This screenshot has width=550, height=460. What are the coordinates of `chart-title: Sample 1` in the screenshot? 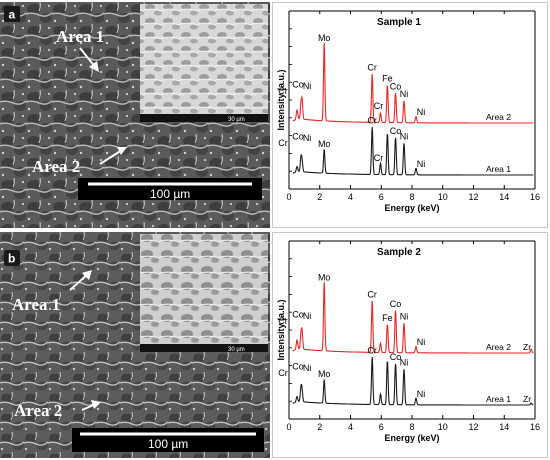 It's located at (399, 22).